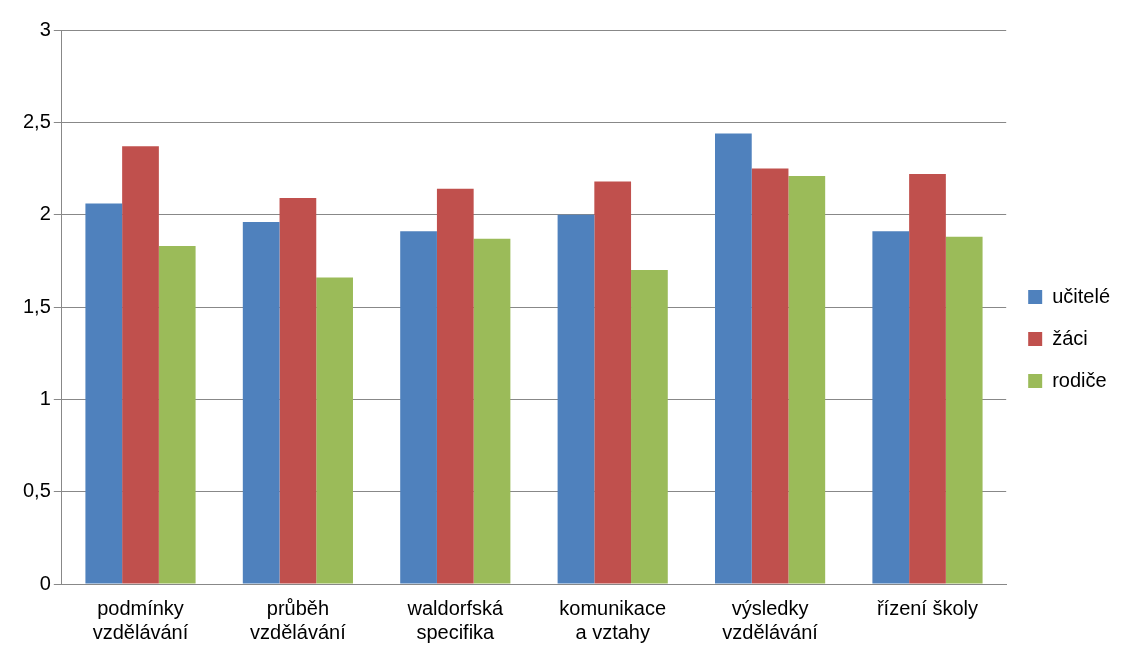  Describe the element at coordinates (36, 305) in the screenshot. I see `y-tick-label: 1,5` at that location.